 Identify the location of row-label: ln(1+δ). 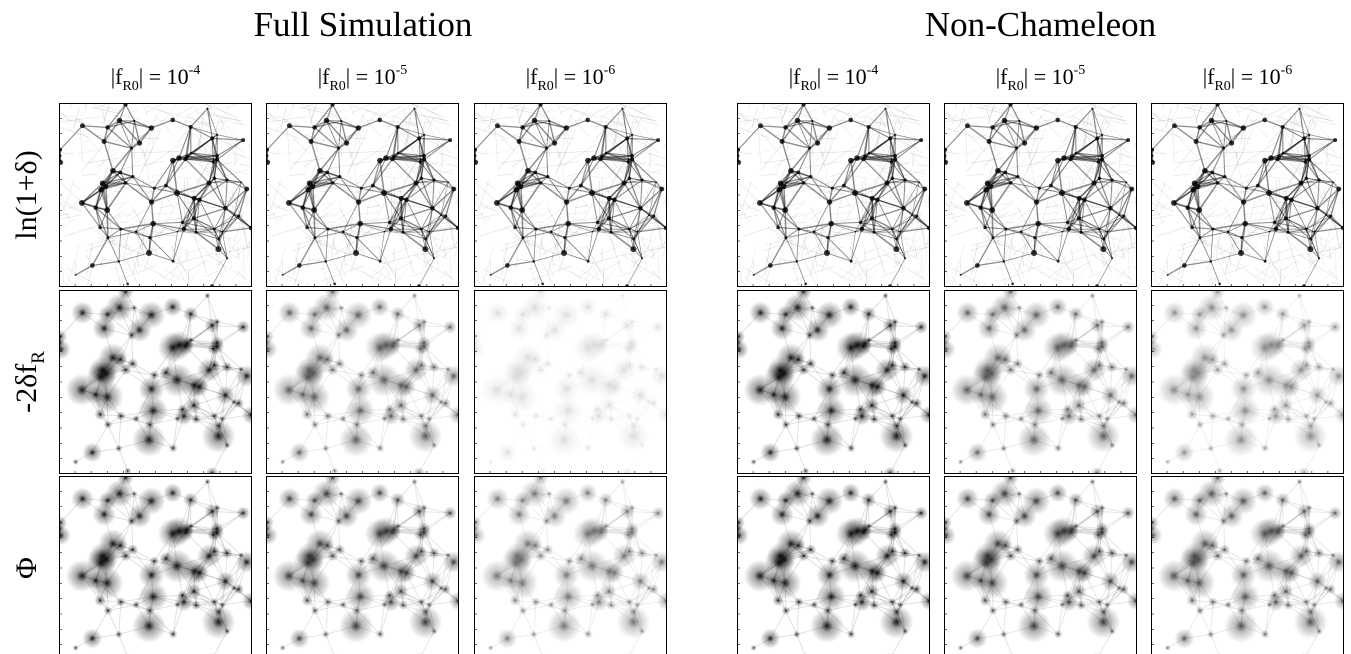
(26, 194).